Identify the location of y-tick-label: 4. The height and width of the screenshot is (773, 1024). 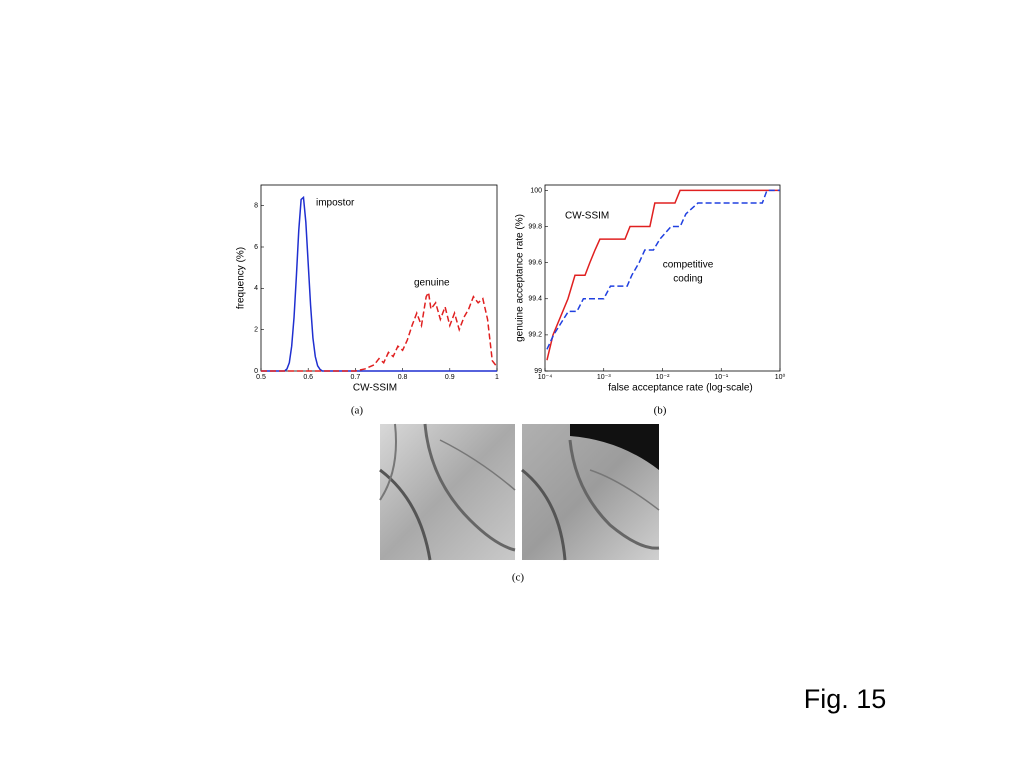
(256, 288).